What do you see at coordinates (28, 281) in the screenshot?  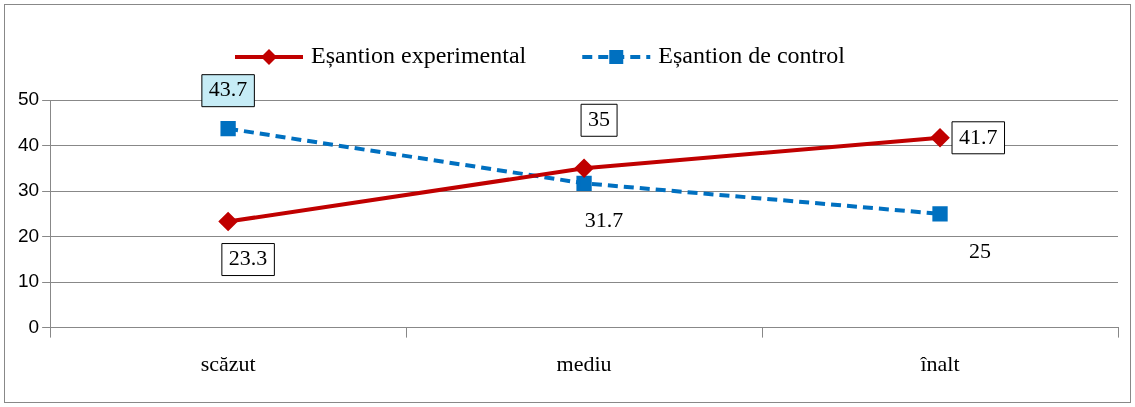 I see `y-tick-label: 10` at bounding box center [28, 281].